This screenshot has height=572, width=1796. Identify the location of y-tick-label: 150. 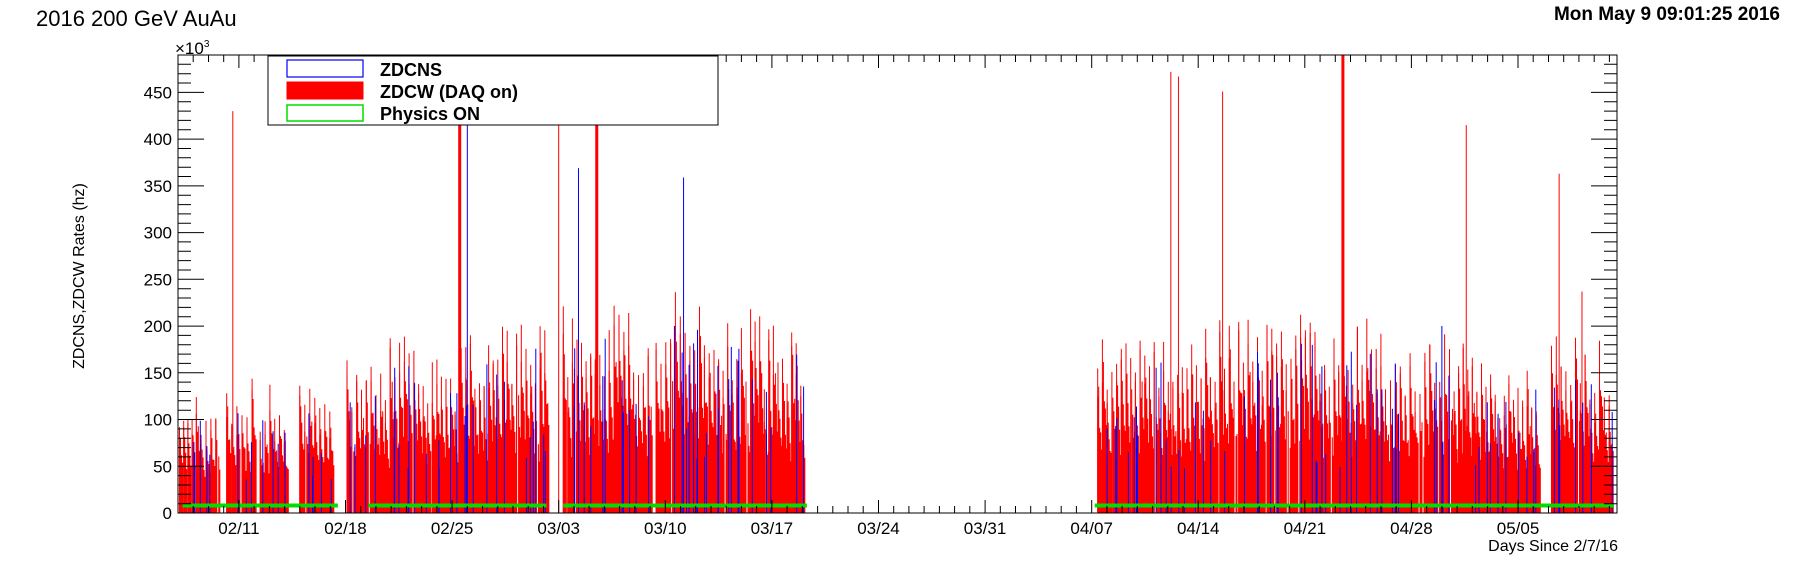
(158, 373).